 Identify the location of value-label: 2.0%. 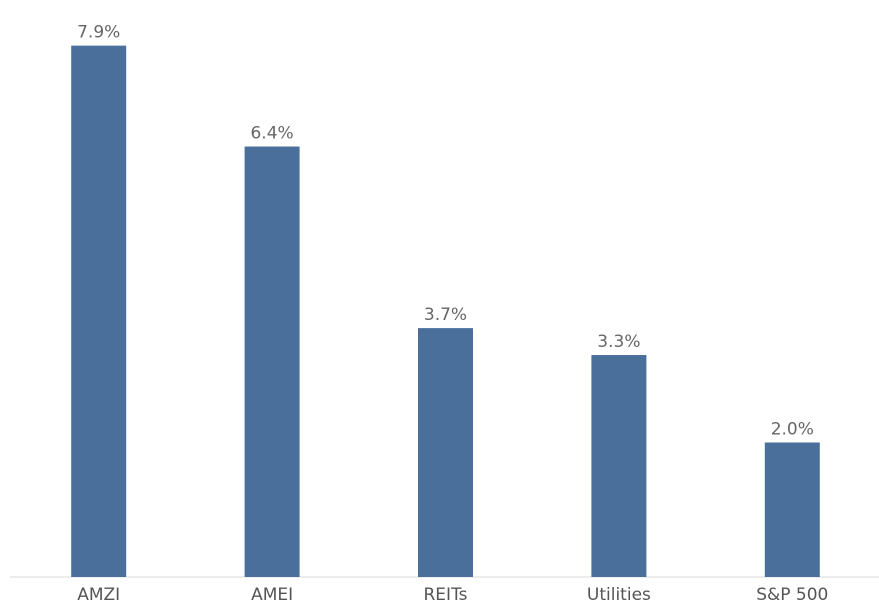
(792, 429).